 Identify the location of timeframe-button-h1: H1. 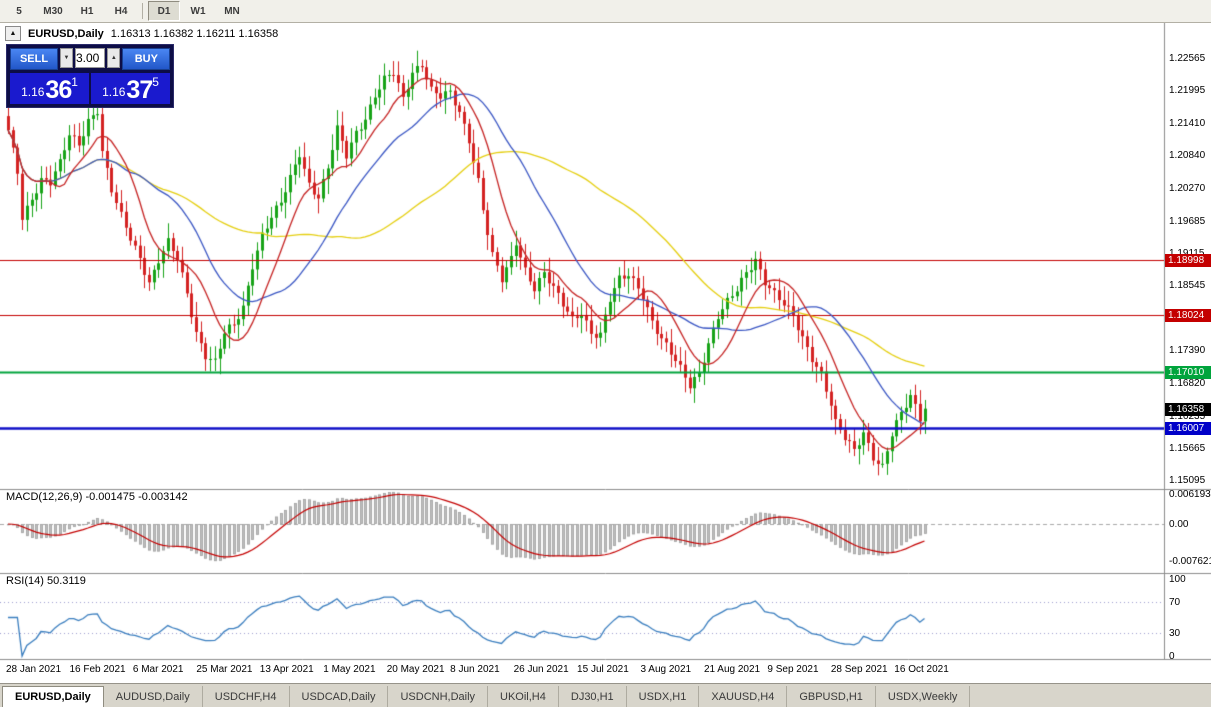
(87, 11).